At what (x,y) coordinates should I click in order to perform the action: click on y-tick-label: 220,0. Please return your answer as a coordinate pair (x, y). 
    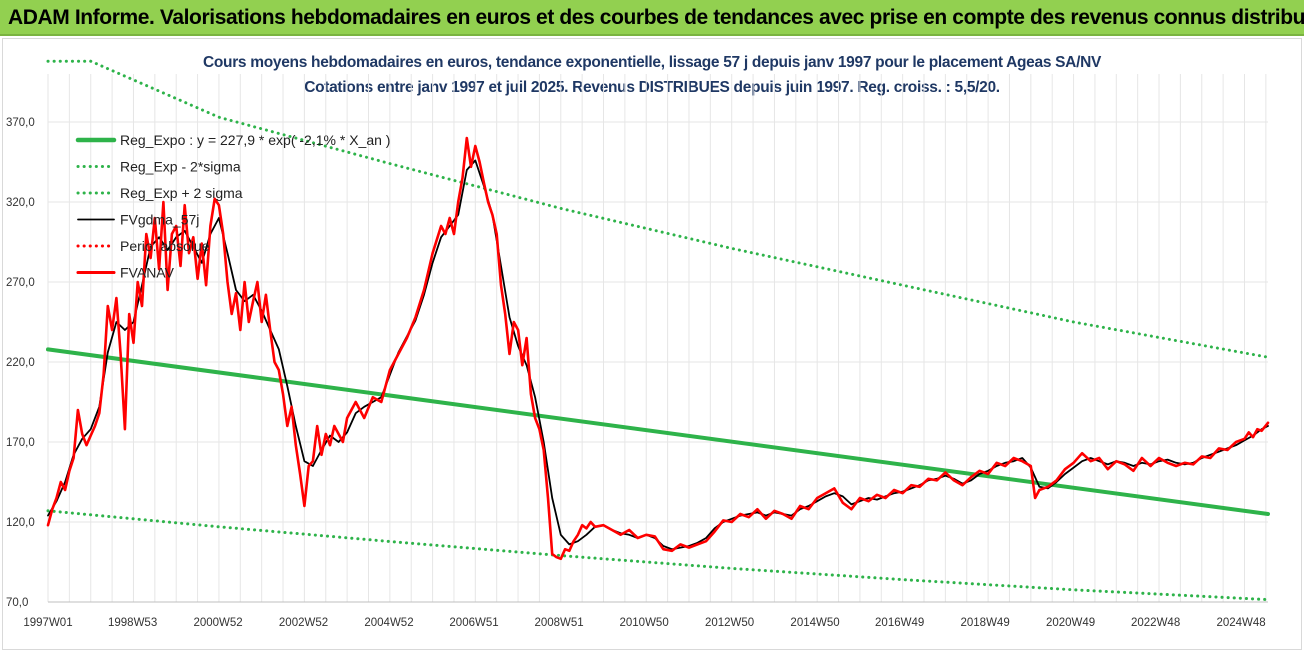
    Looking at the image, I should click on (20, 363).